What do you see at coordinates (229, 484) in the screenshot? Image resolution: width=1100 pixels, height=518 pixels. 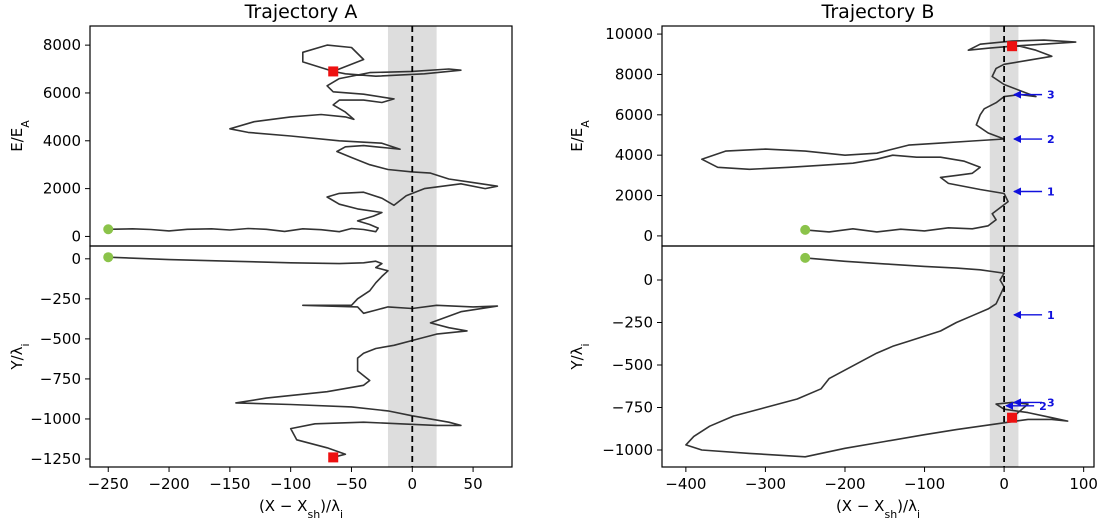 I see `x-tick-label: −150` at bounding box center [229, 484].